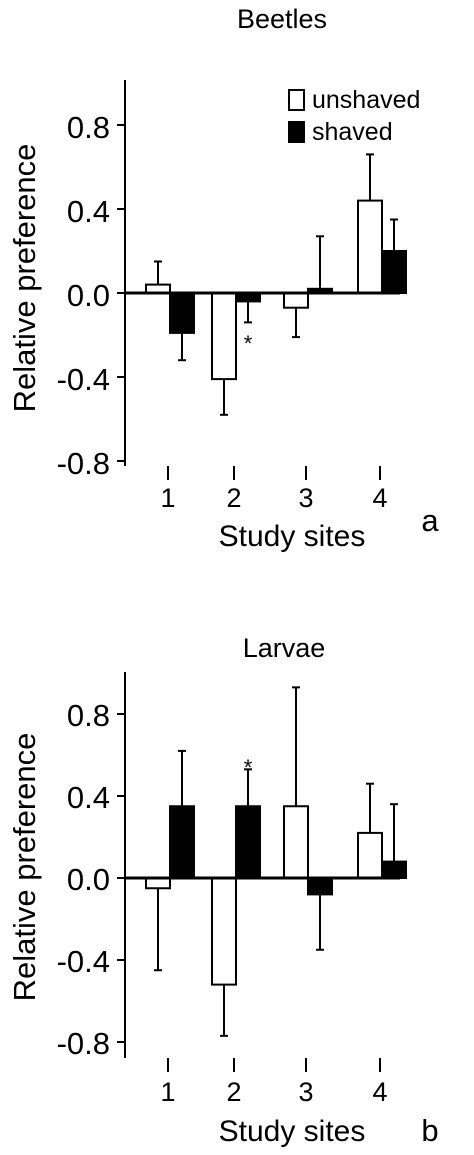  Describe the element at coordinates (354, 116) in the screenshot. I see `legend: unshaved shaved` at that location.